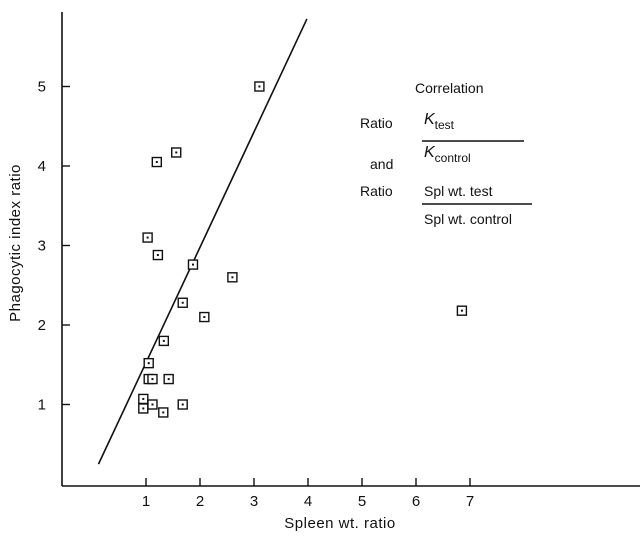 The height and width of the screenshot is (537, 642). What do you see at coordinates (376, 191) in the screenshot?
I see `annotation-ratio-label-2: Ratio` at bounding box center [376, 191].